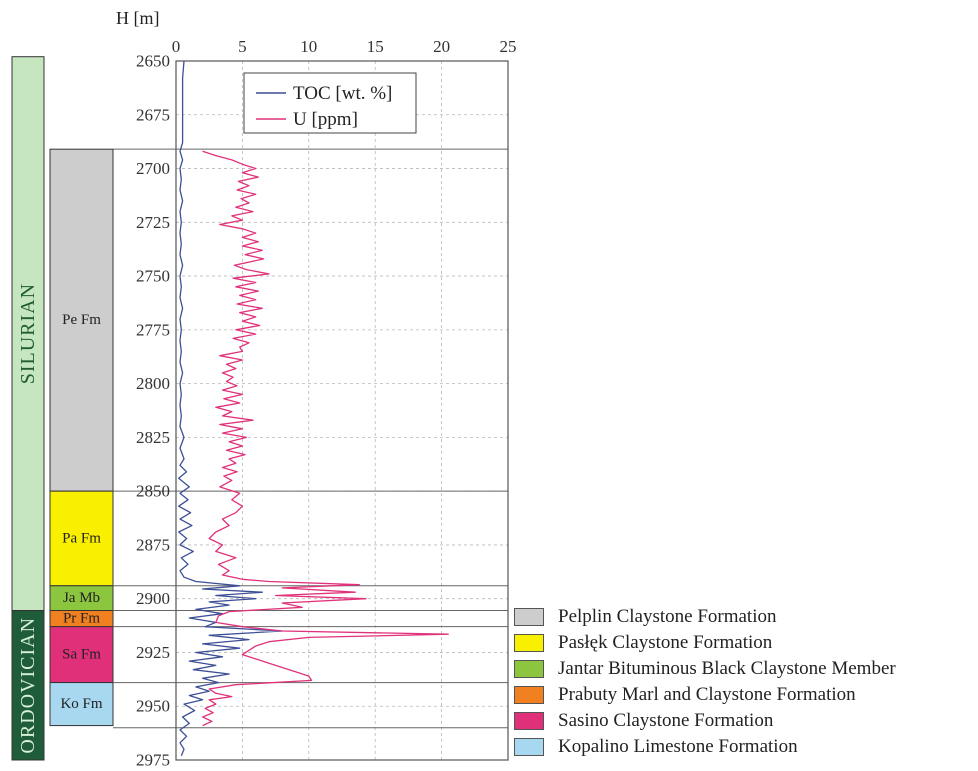 The width and height of the screenshot is (978, 771). Describe the element at coordinates (325, 119) in the screenshot. I see `legend-u-label: U [ppm]` at that location.